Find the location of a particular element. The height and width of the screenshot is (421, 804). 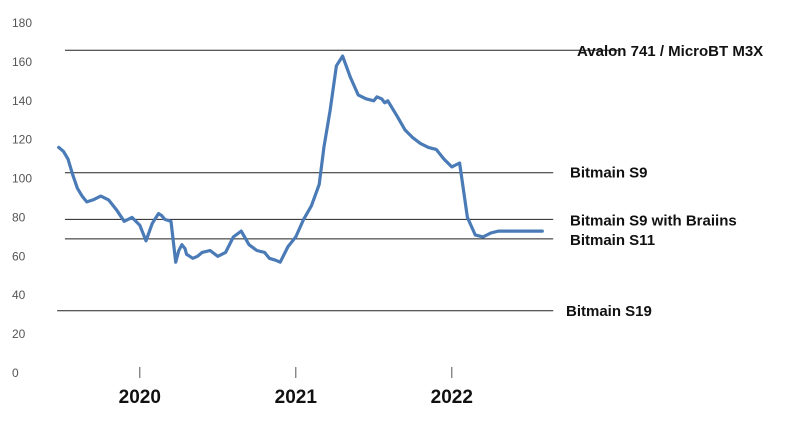

x-tick-label: 2021 is located at coordinates (296, 397).